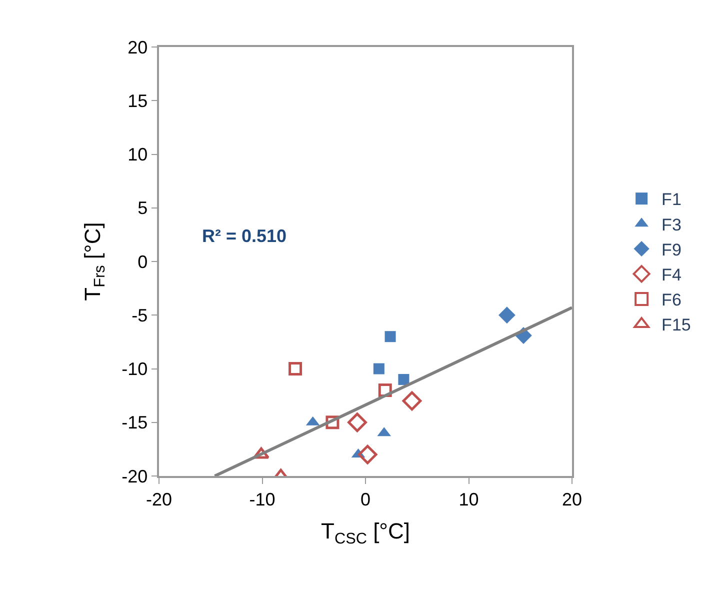  Describe the element at coordinates (244, 236) in the screenshot. I see `annotation: R² = 0.510` at that location.